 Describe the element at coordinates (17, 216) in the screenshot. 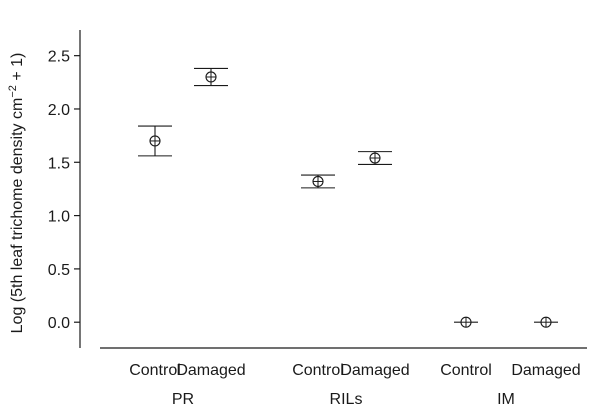

I see `y-axis-label-main: Log (5th leaf trichome density cm` at that location.